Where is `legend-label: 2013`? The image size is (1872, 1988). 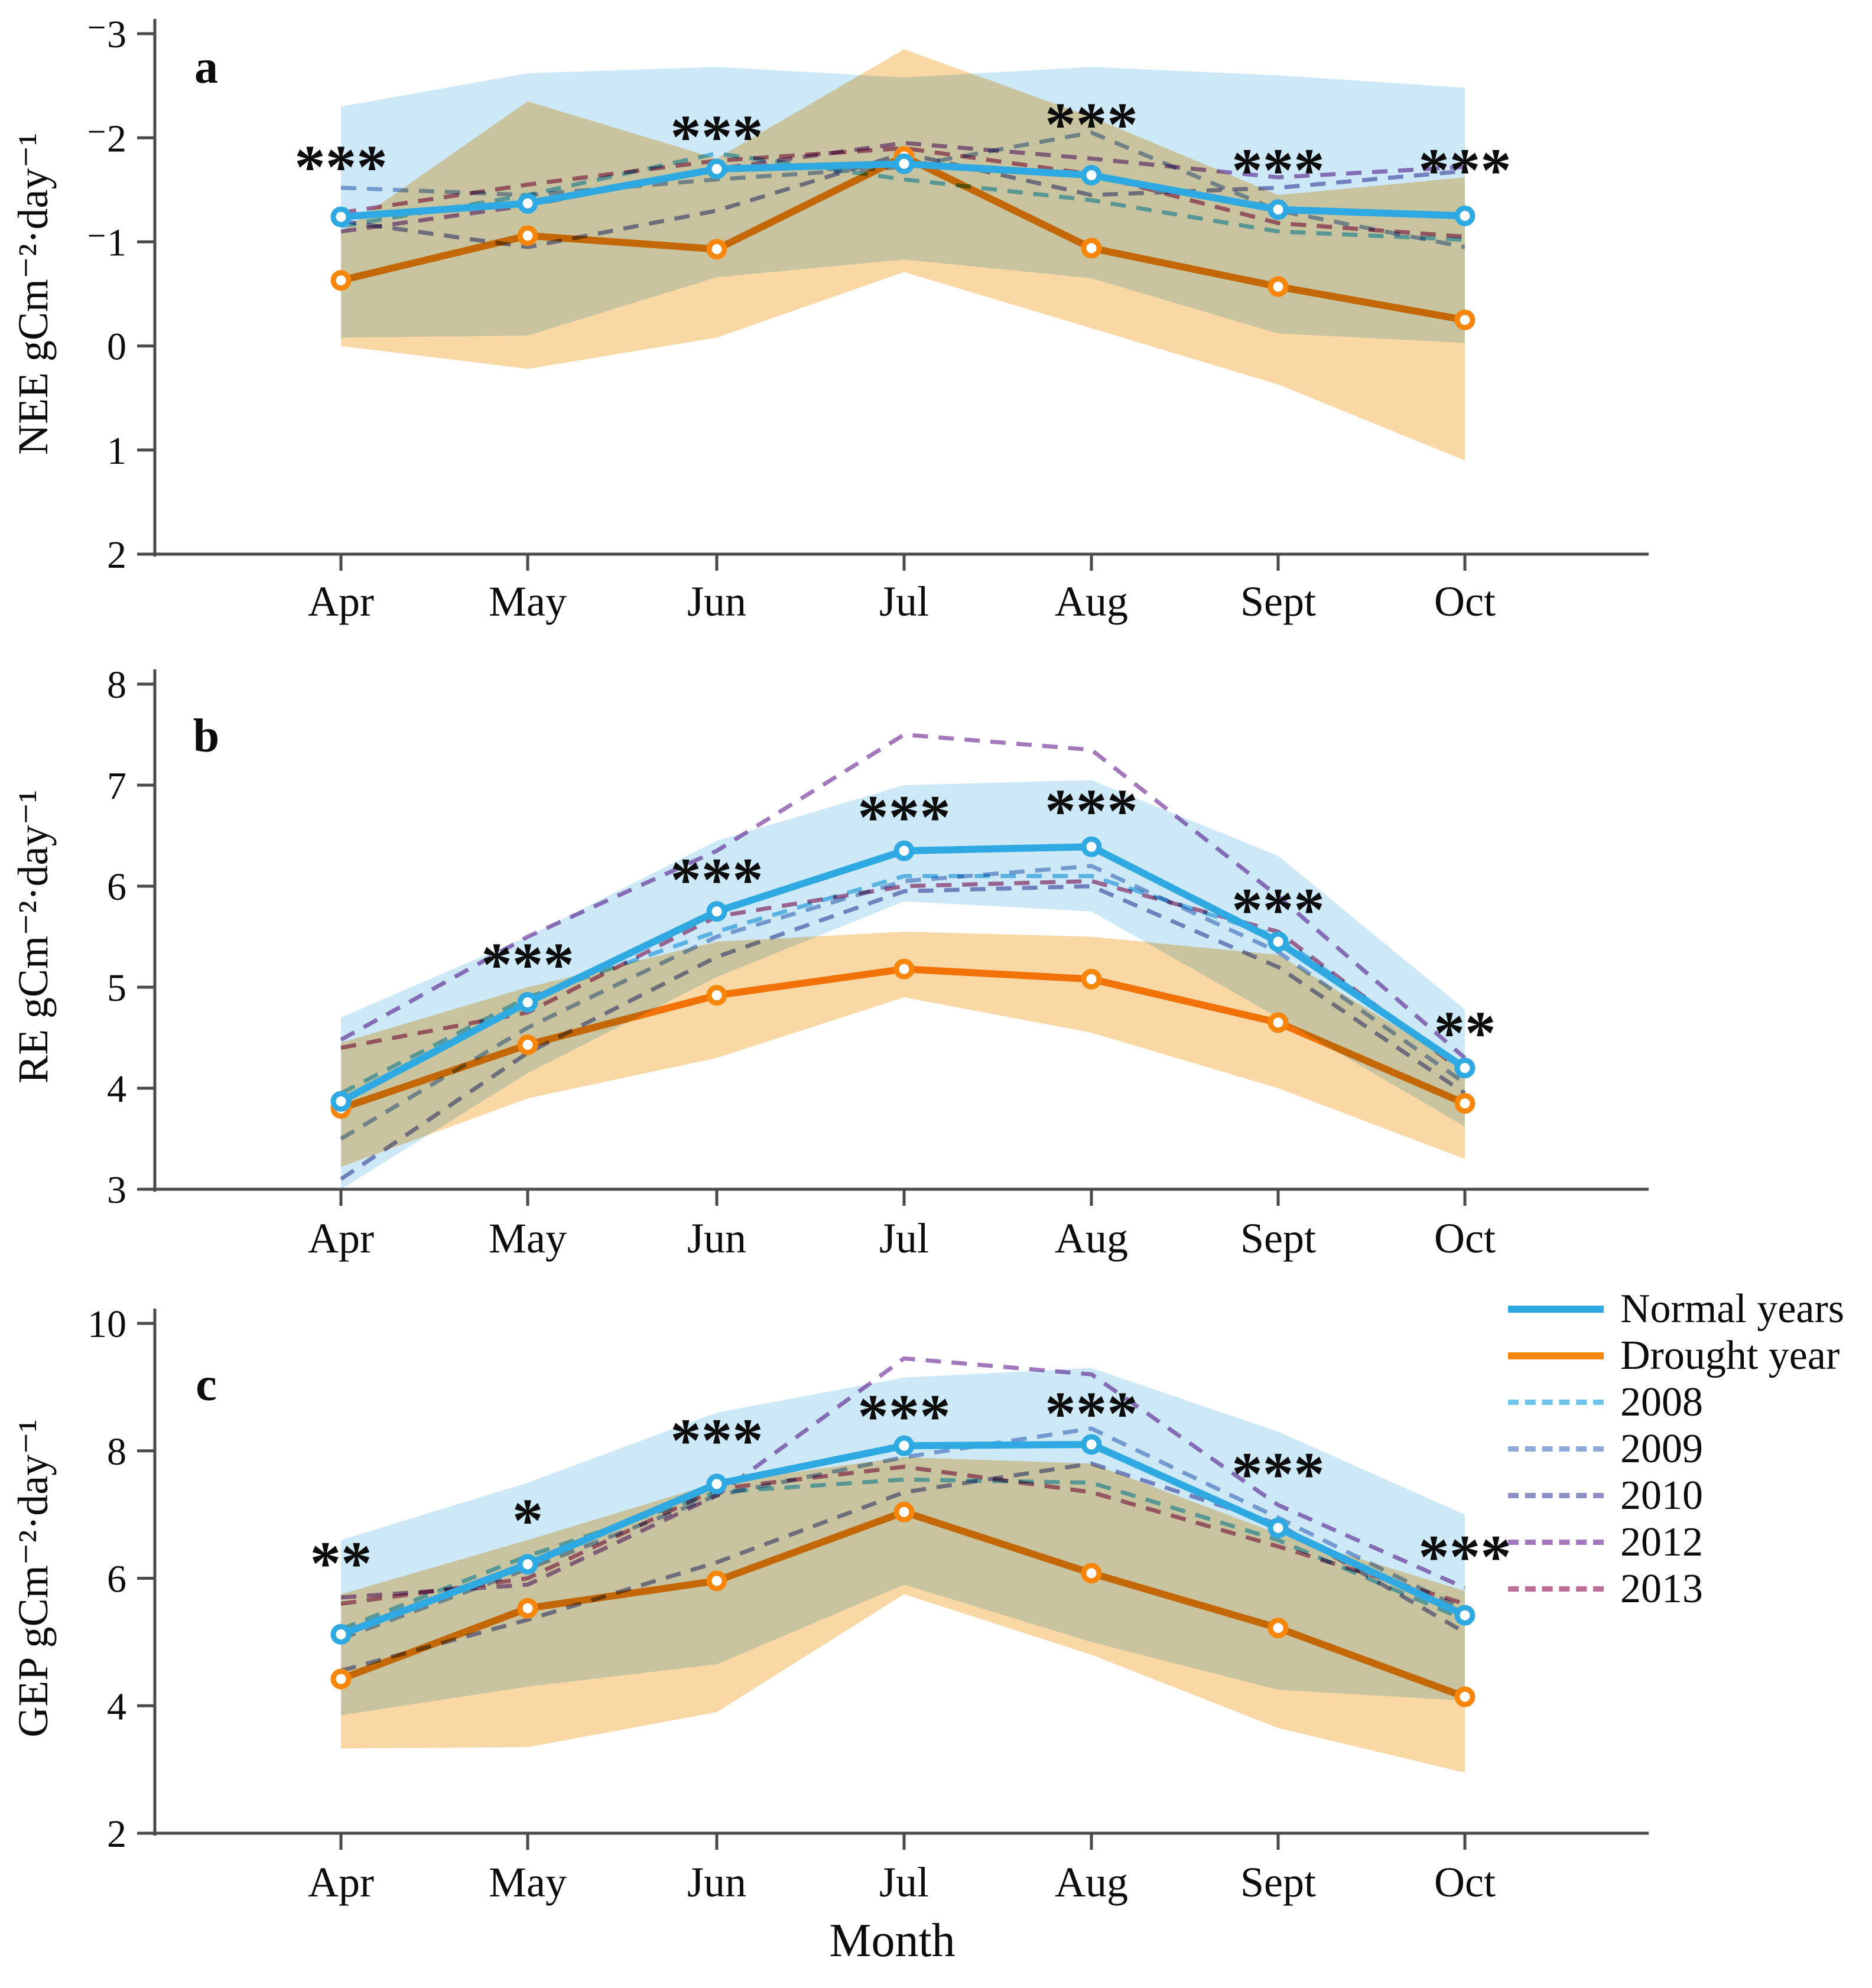
legend-label: 2013 is located at coordinates (1662, 1589).